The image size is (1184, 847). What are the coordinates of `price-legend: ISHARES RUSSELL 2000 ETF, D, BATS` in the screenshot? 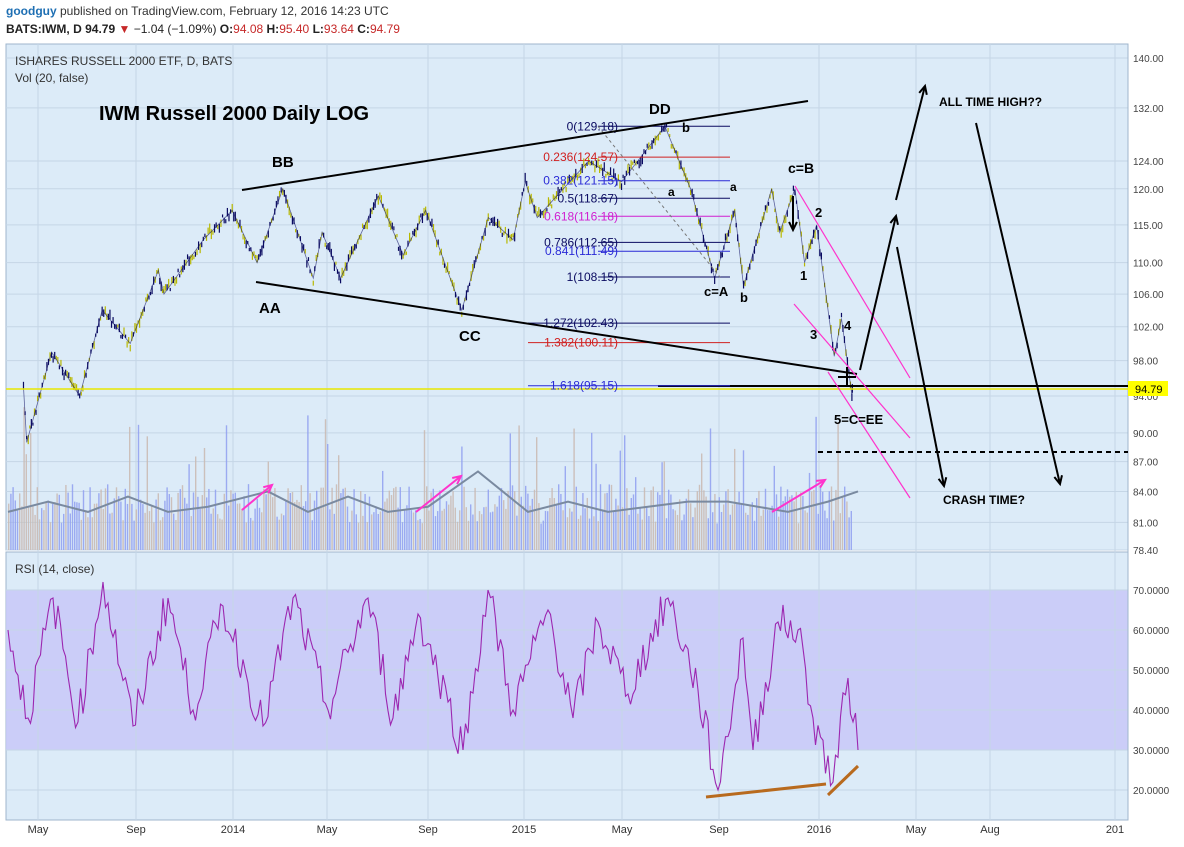 It's located at (123, 61).